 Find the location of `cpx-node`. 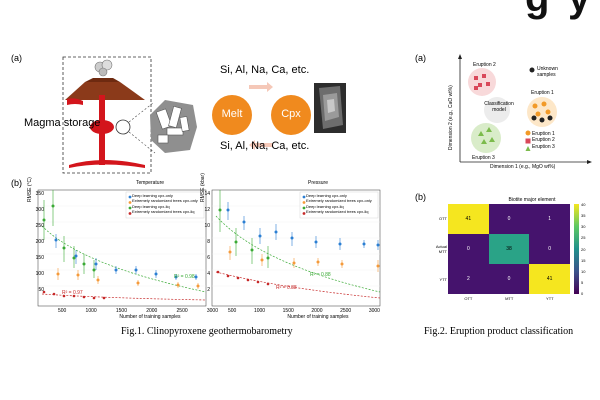

cpx-node is located at coordinates (291, 115).